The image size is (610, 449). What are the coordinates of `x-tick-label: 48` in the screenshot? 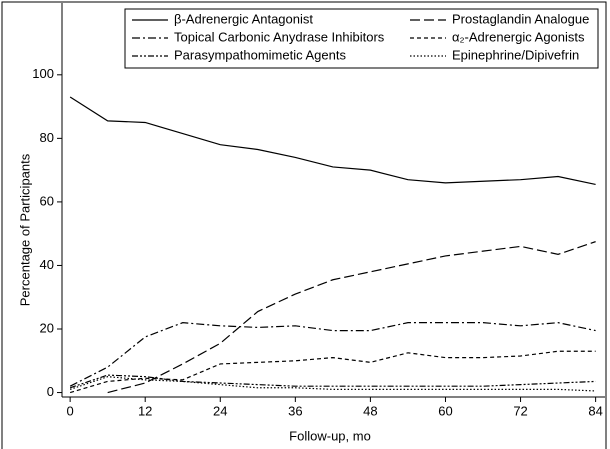 It's located at (370, 410).